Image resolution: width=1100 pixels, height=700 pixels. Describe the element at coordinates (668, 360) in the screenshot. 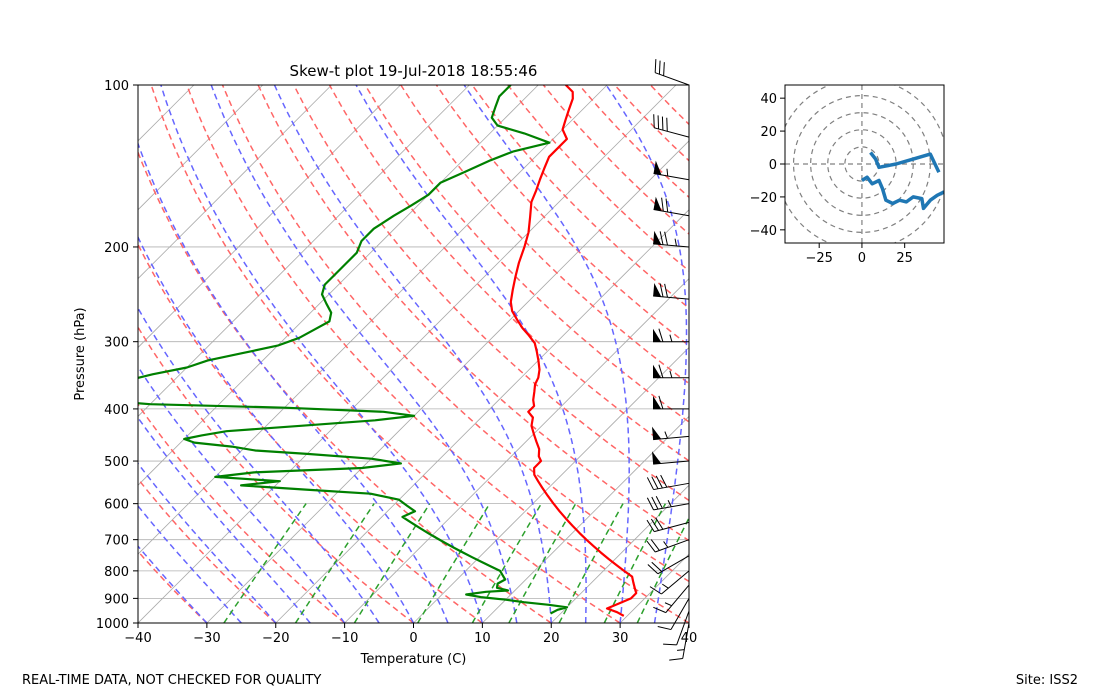

I see `wind-barbs` at that location.